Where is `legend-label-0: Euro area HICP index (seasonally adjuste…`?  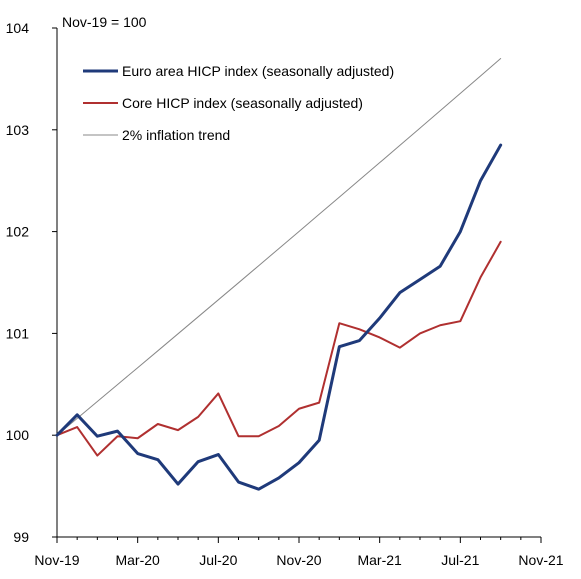
legend-label-0: Euro area HICP index (seasonally adjuste… is located at coordinates (258, 71).